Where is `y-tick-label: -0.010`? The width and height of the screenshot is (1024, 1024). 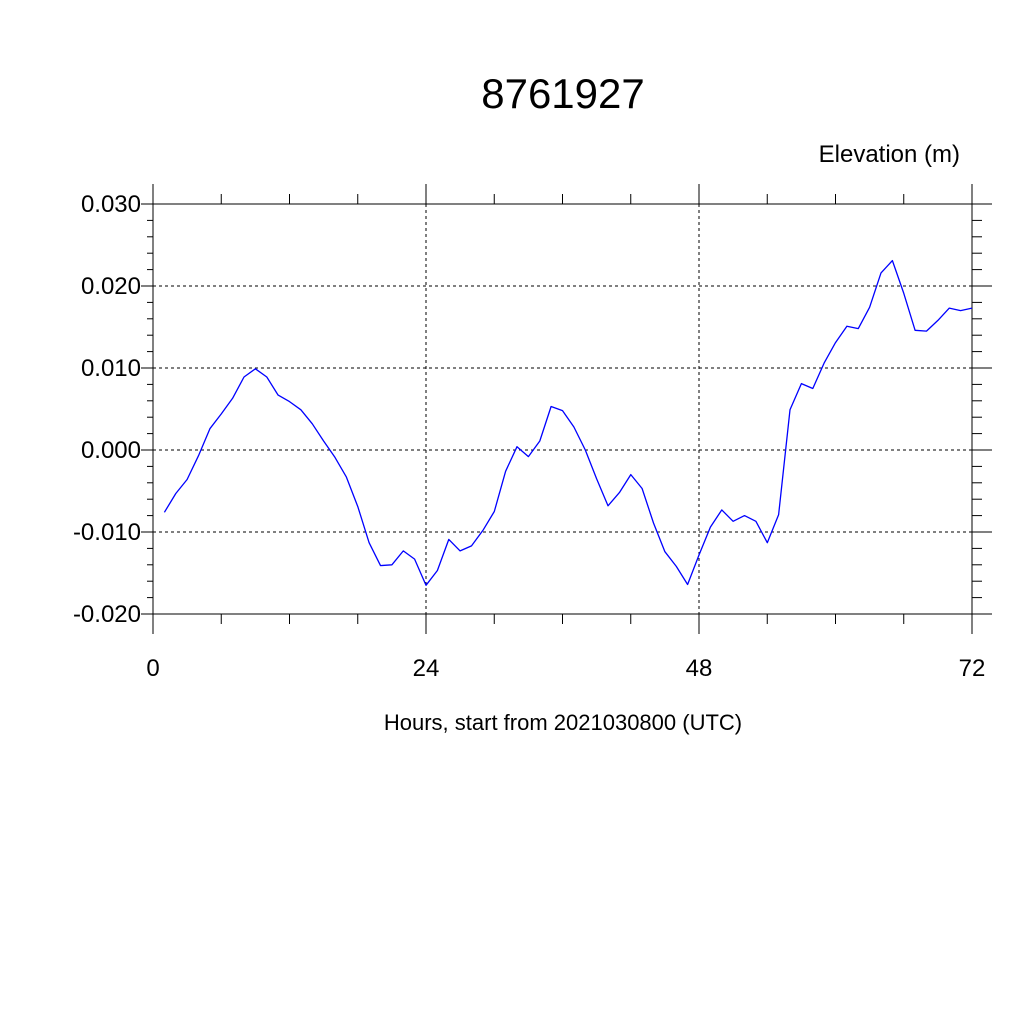
y-tick-label: -0.010 is located at coordinates (107, 532).